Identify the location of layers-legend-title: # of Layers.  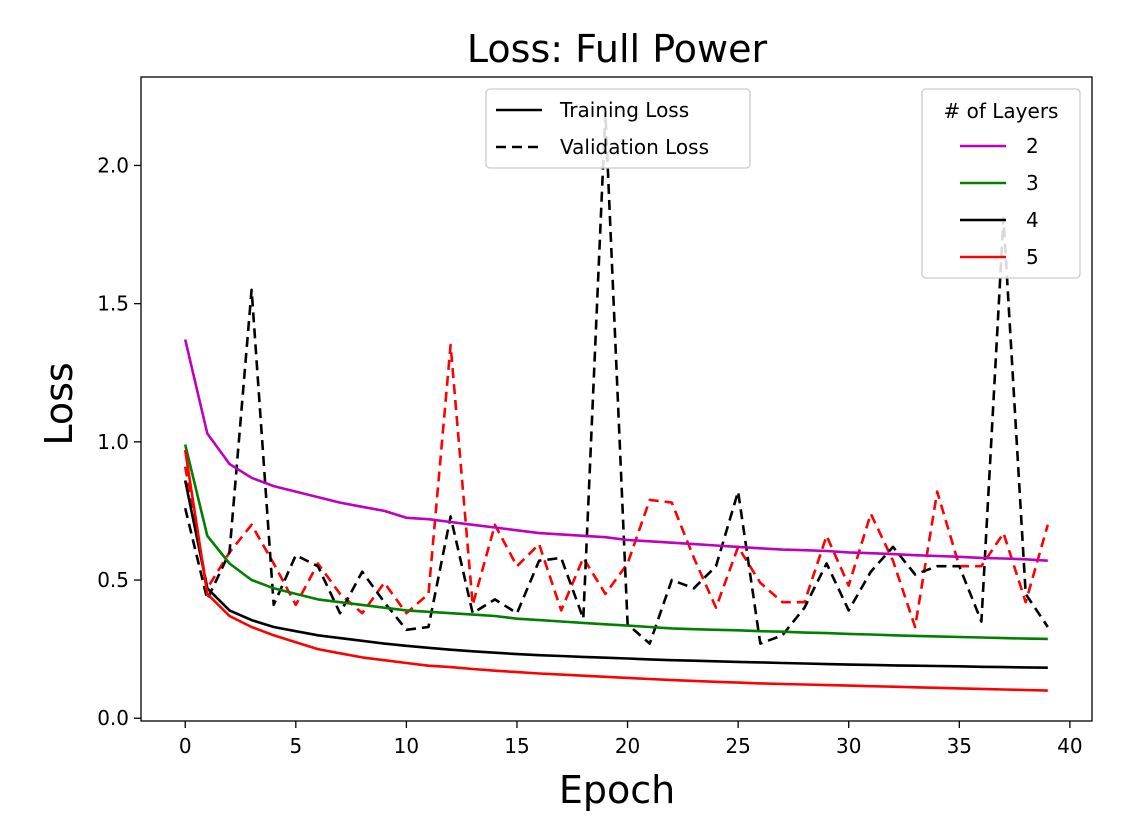
(1001, 111).